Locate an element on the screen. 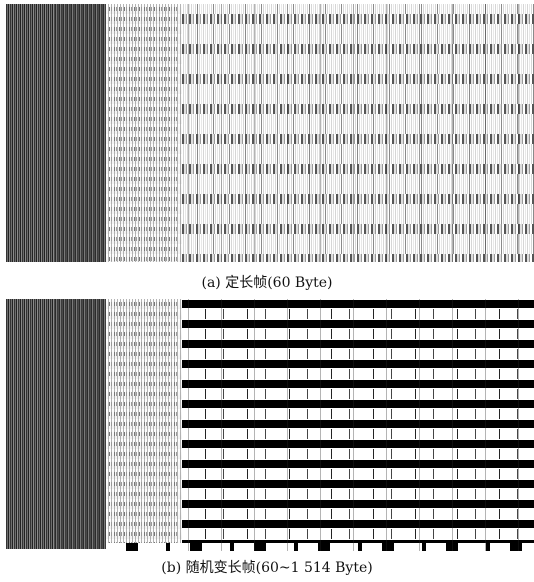 The width and height of the screenshot is (534, 582). frame-list-b-bottom-band is located at coordinates (320, 547).